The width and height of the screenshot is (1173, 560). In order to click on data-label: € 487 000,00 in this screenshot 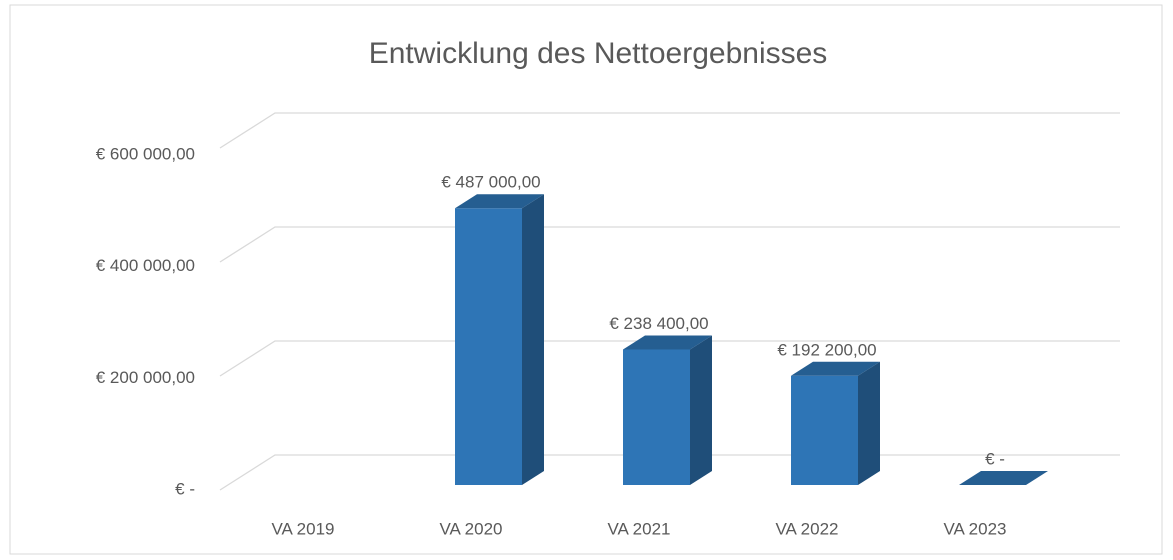, I will do `click(490, 182)`.